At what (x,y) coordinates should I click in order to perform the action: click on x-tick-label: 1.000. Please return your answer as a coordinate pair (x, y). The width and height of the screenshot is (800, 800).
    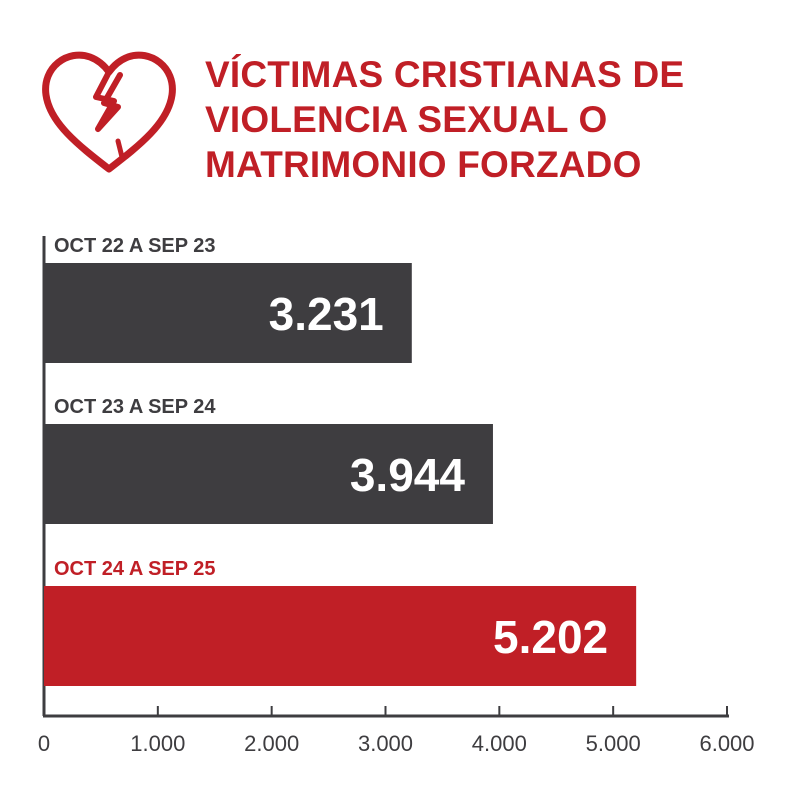
    Looking at the image, I should click on (157, 743).